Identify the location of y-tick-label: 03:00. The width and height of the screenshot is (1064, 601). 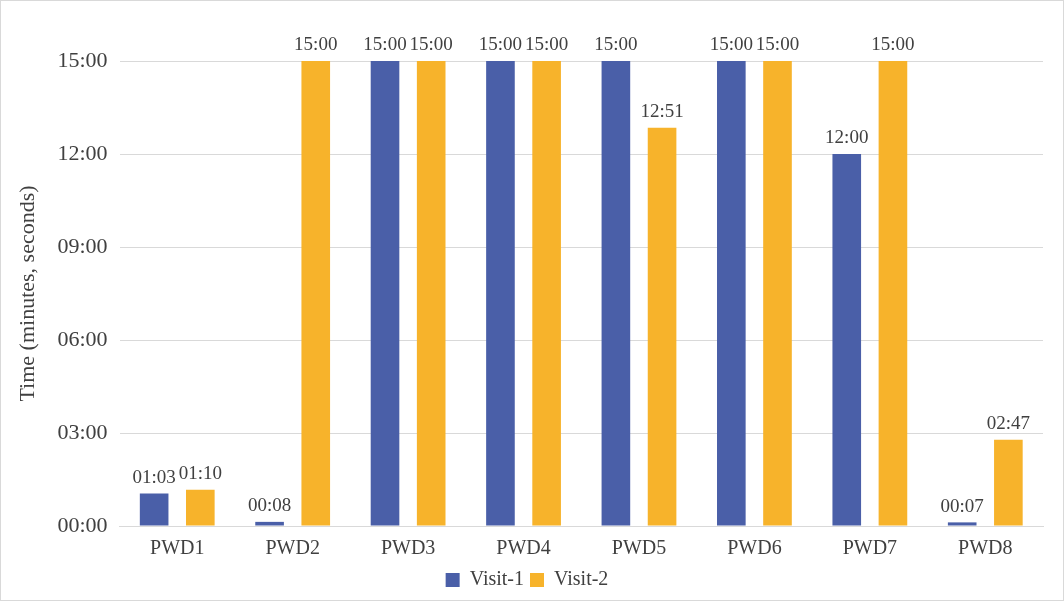
(82, 431).